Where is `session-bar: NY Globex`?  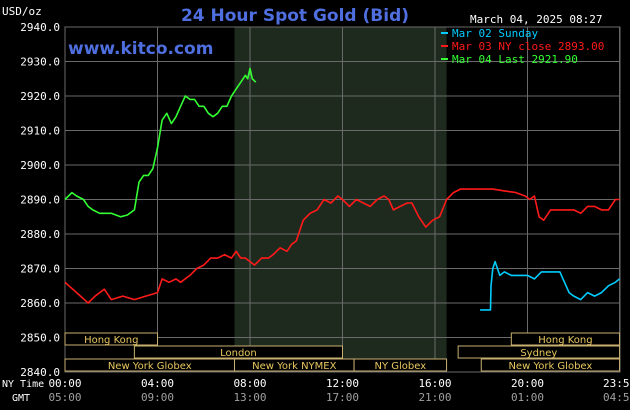 session-bar: NY Globex is located at coordinates (400, 365).